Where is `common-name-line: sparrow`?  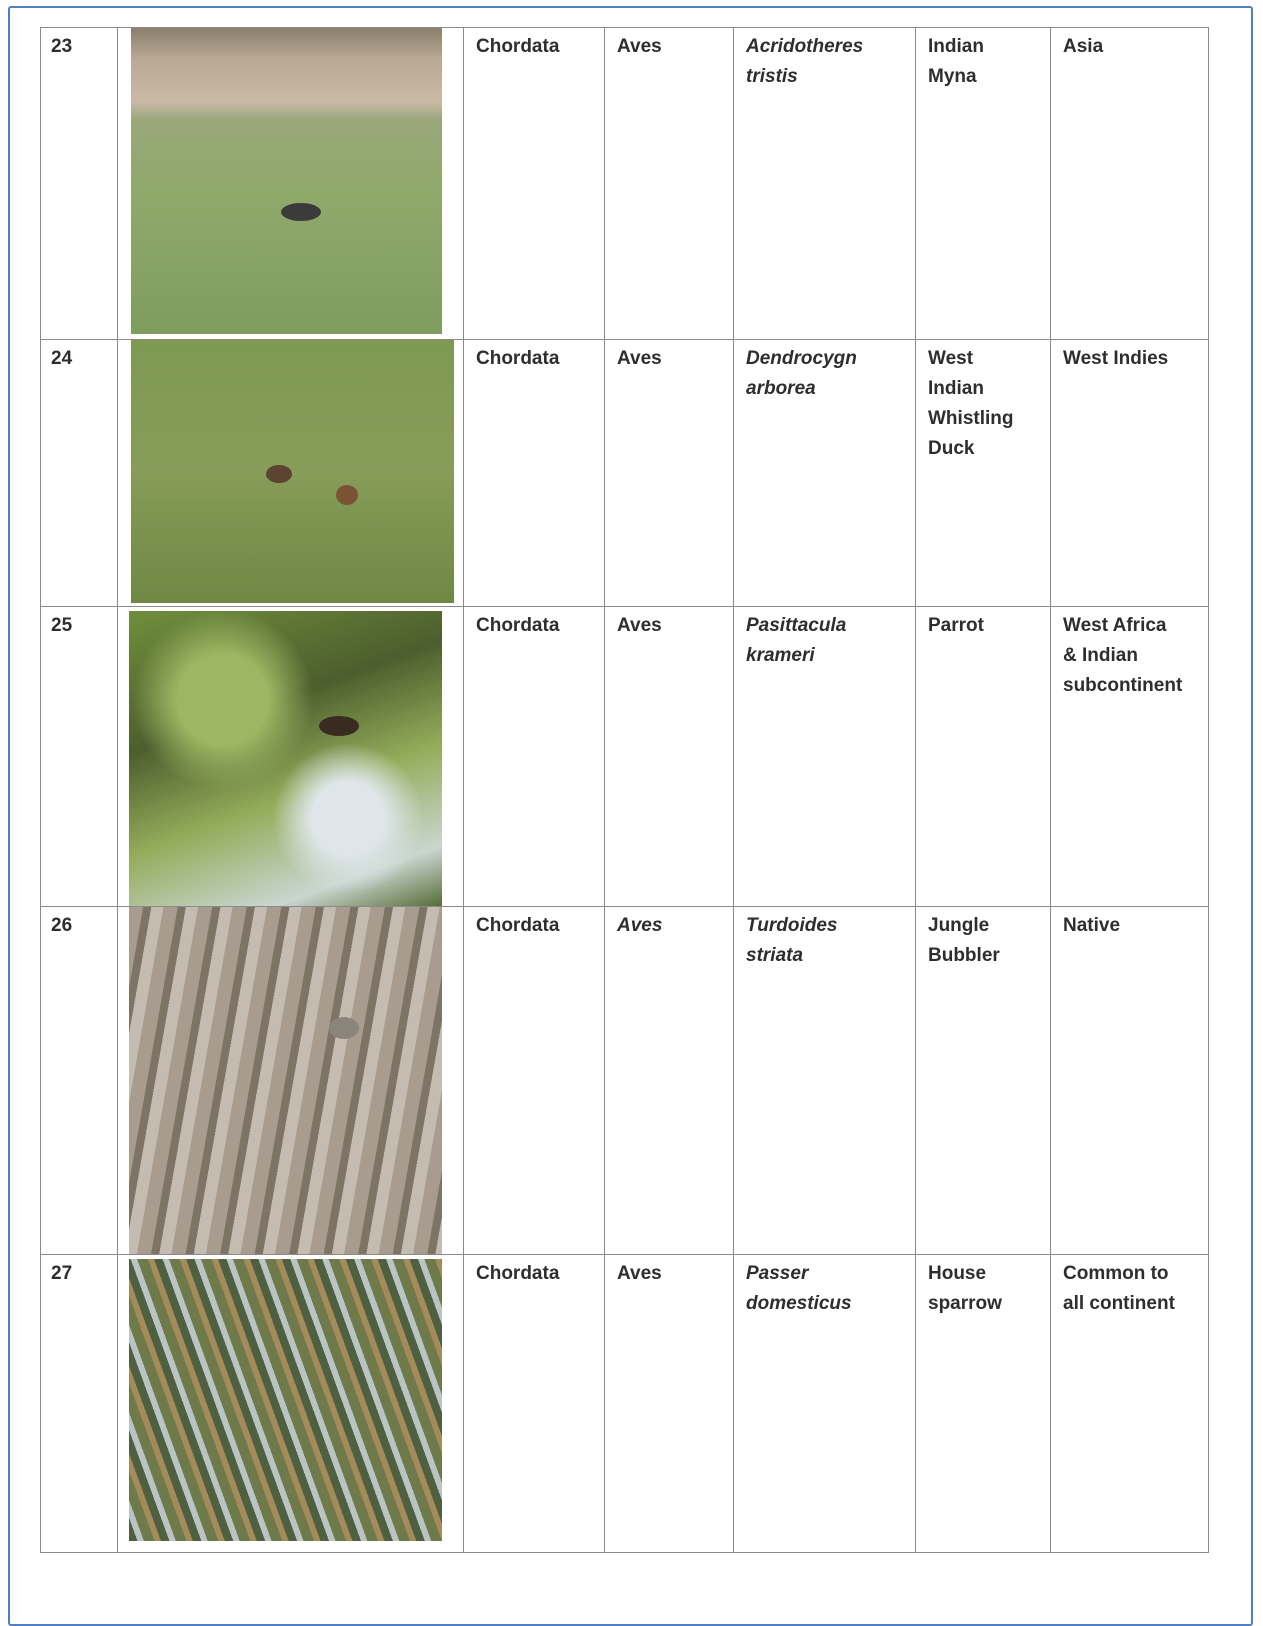 common-name-line: sparrow is located at coordinates (965, 1303).